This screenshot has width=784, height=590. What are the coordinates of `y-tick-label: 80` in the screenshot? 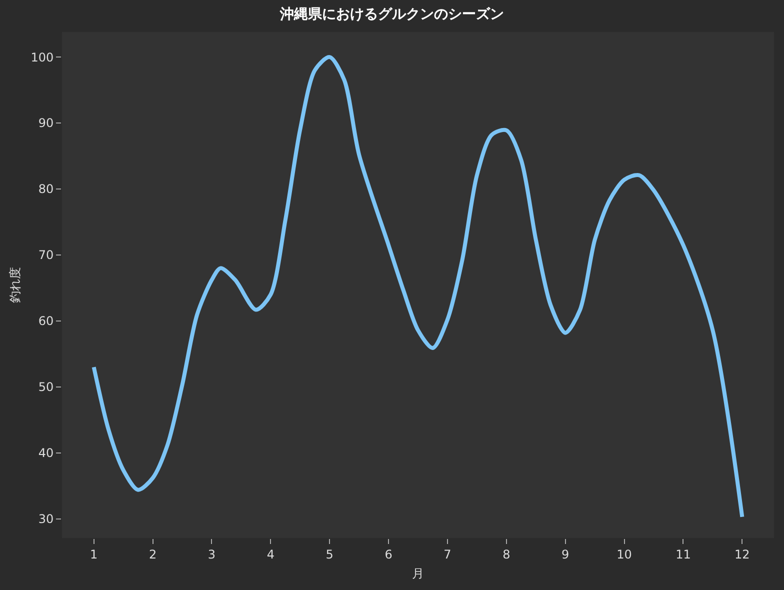 It's located at (46, 189).